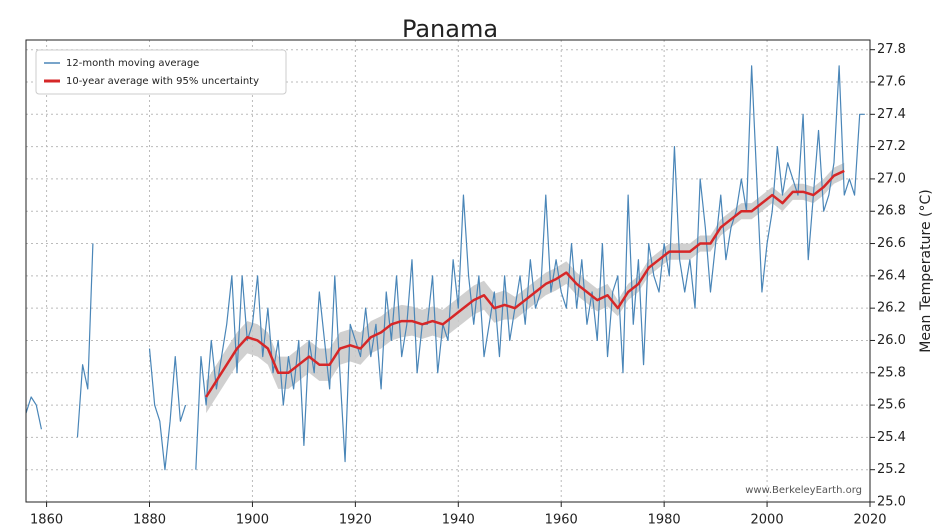 The image size is (933, 531). I want to click on y-tick-label: 27.4, so click(891, 114).